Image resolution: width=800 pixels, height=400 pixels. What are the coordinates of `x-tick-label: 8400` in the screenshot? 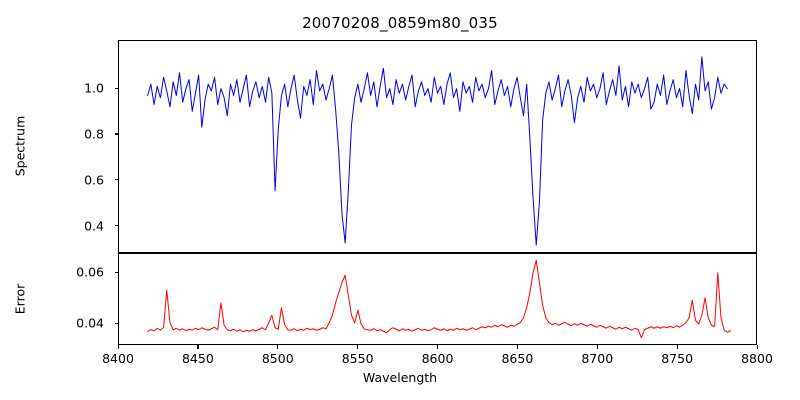 It's located at (118, 358).